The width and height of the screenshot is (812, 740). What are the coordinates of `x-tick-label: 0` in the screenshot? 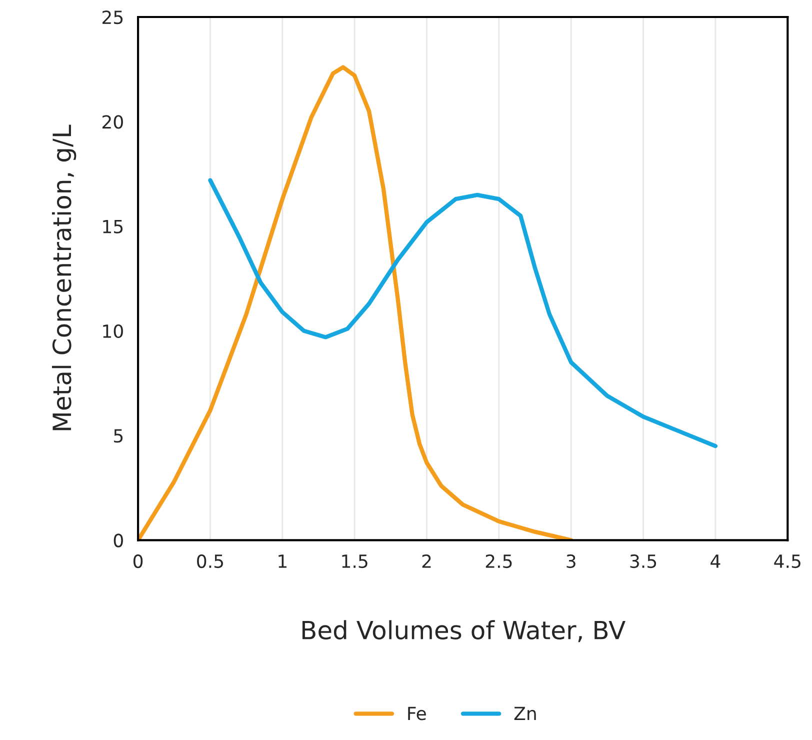 It's located at (138, 561).